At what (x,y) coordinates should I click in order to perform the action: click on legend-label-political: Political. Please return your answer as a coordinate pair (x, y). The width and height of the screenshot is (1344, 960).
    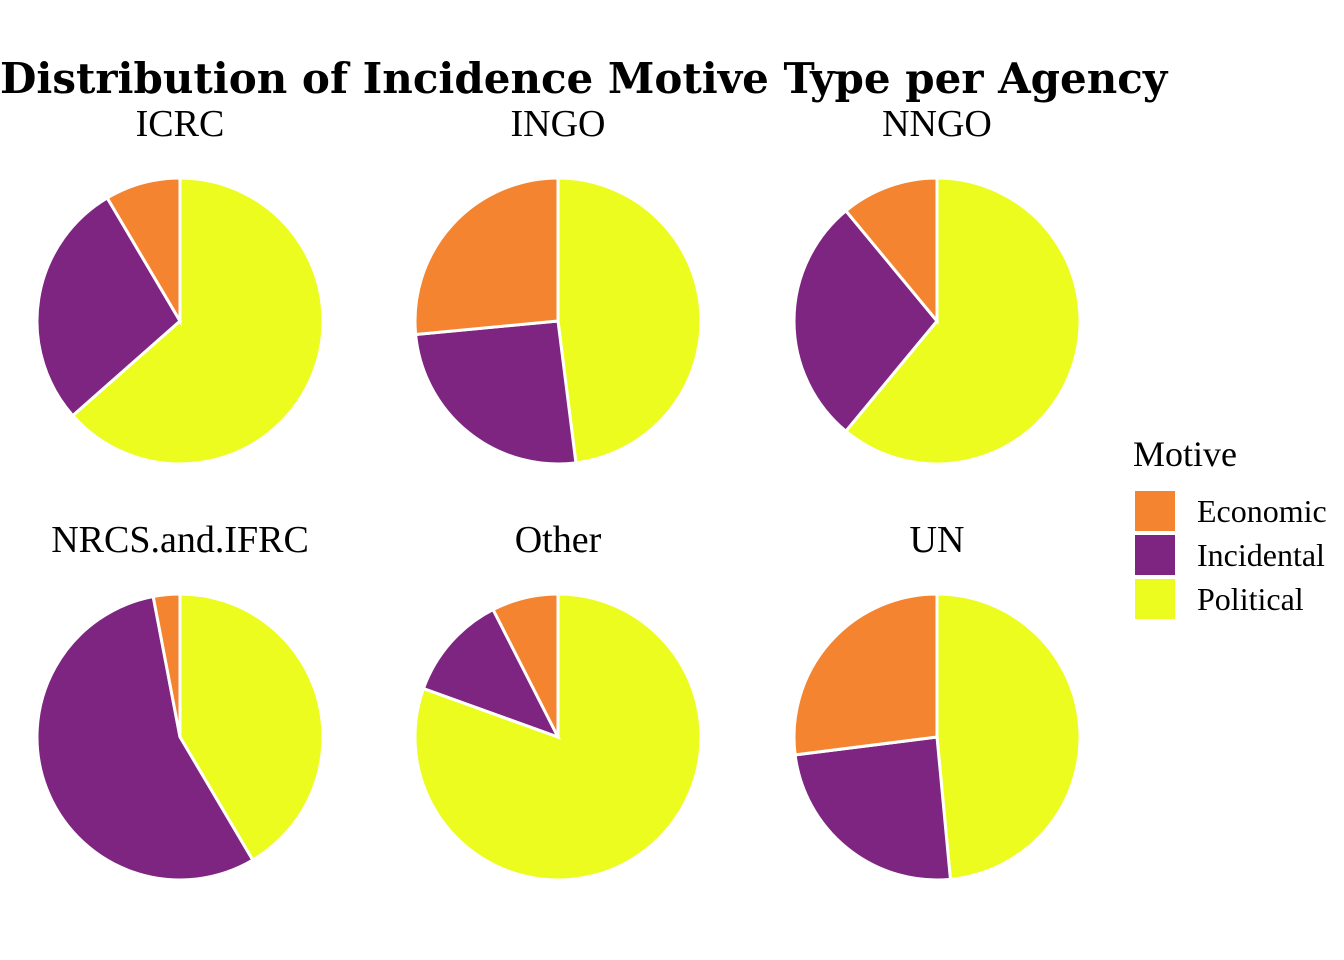
    Looking at the image, I should click on (1250, 599).